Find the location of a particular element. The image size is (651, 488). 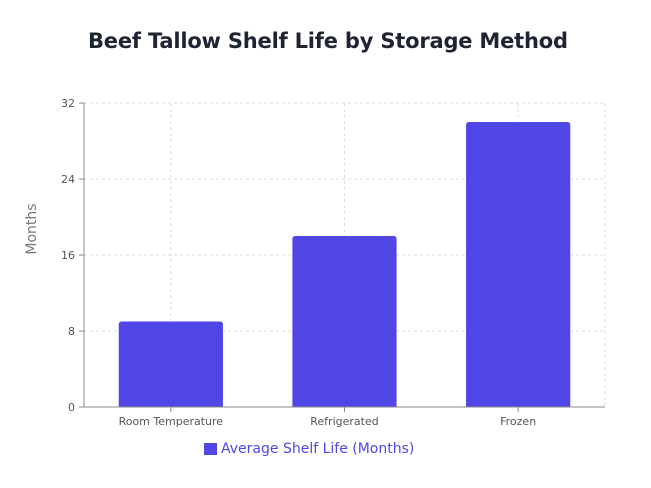

bar-room-temperature is located at coordinates (170, 364).